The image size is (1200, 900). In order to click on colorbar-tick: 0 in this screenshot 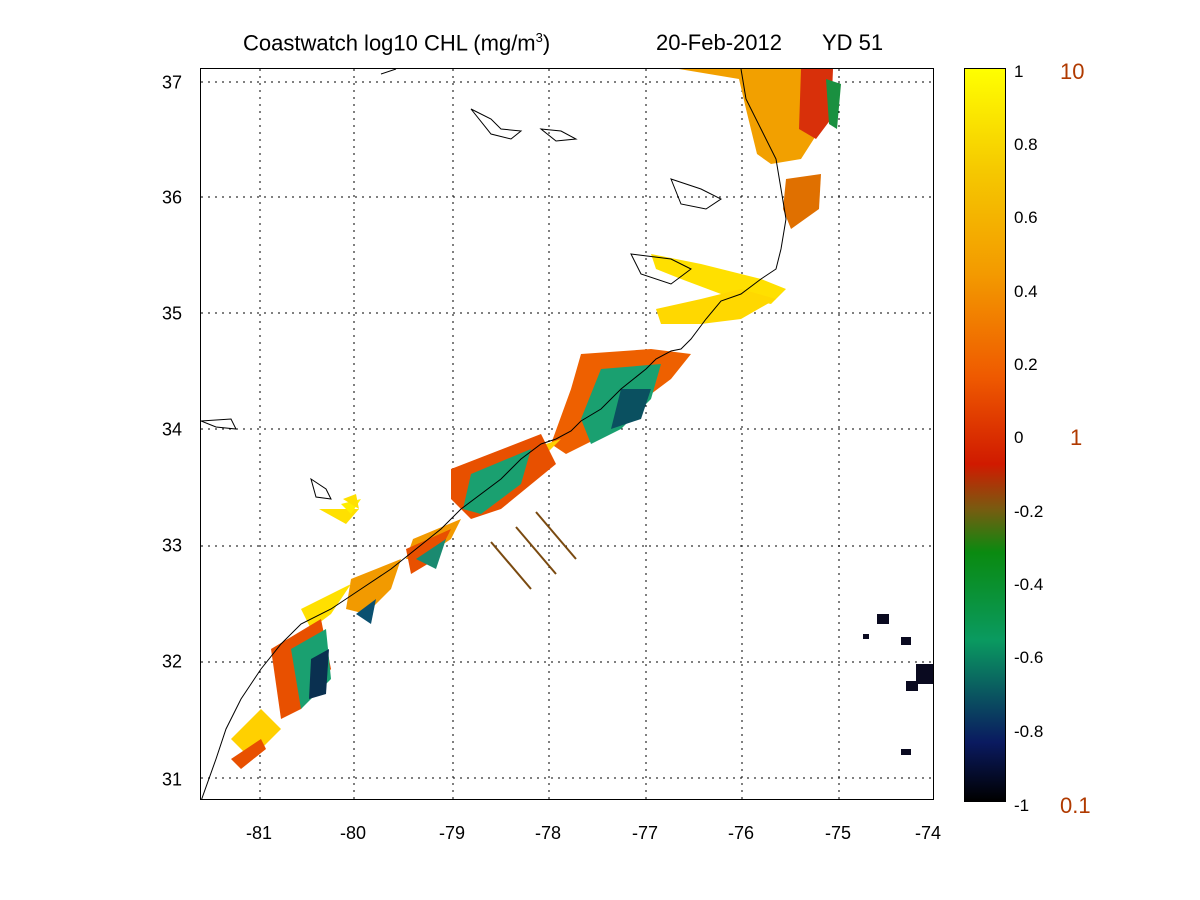, I will do `click(1019, 437)`.